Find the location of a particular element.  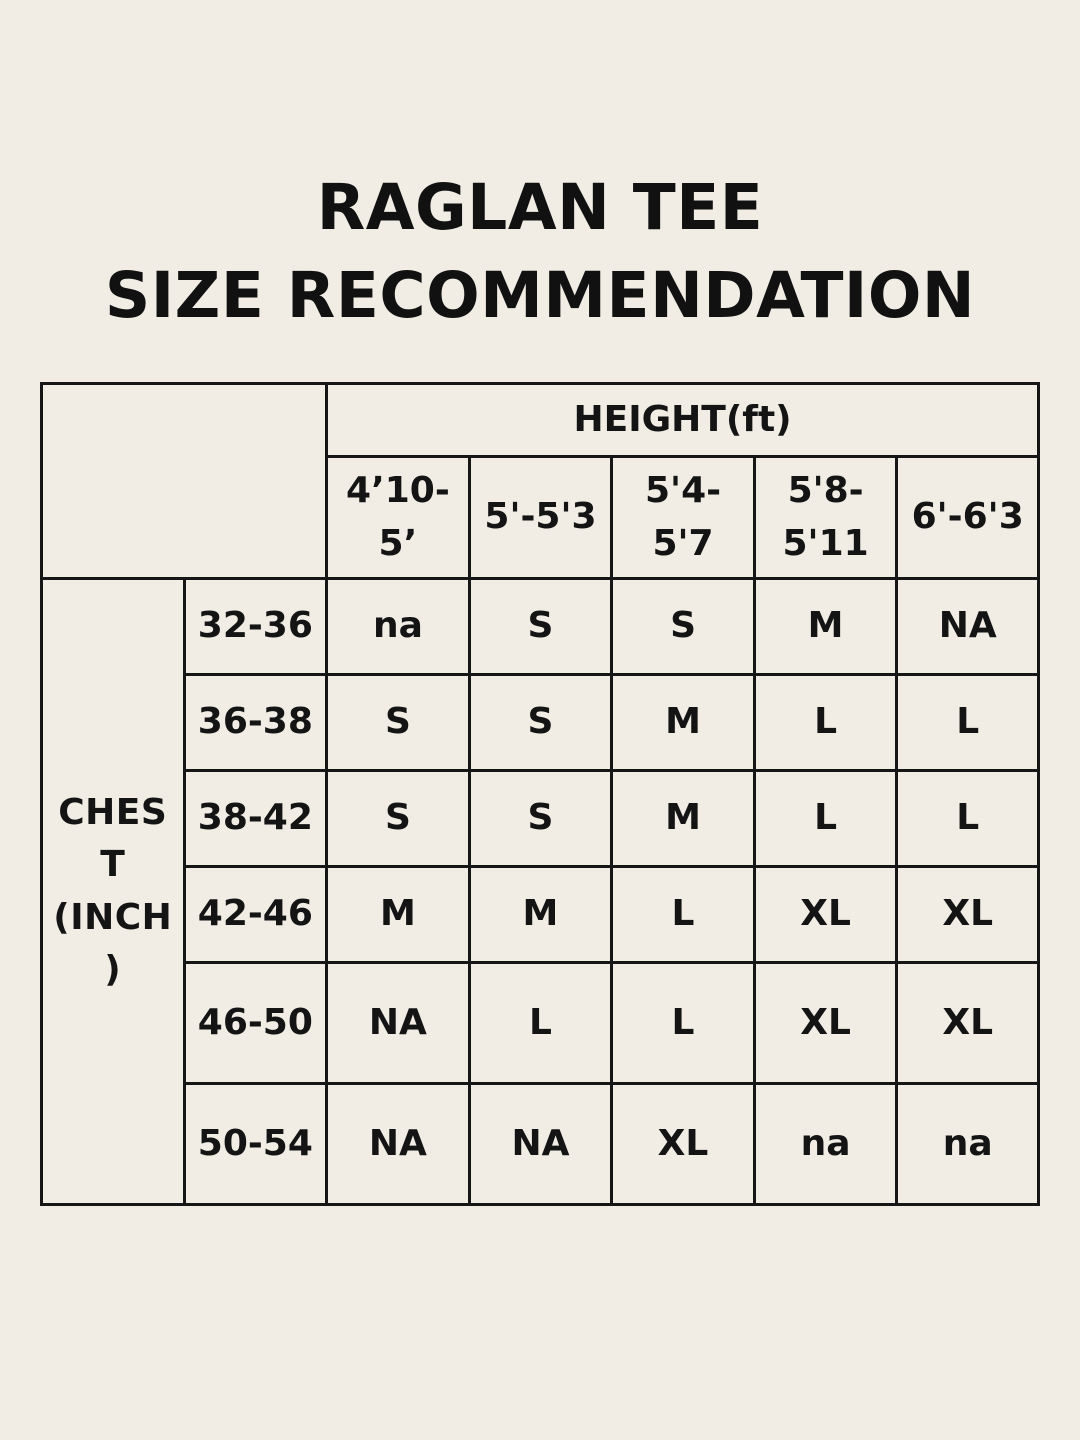

size-cell-0-3: M is located at coordinates (825, 626).